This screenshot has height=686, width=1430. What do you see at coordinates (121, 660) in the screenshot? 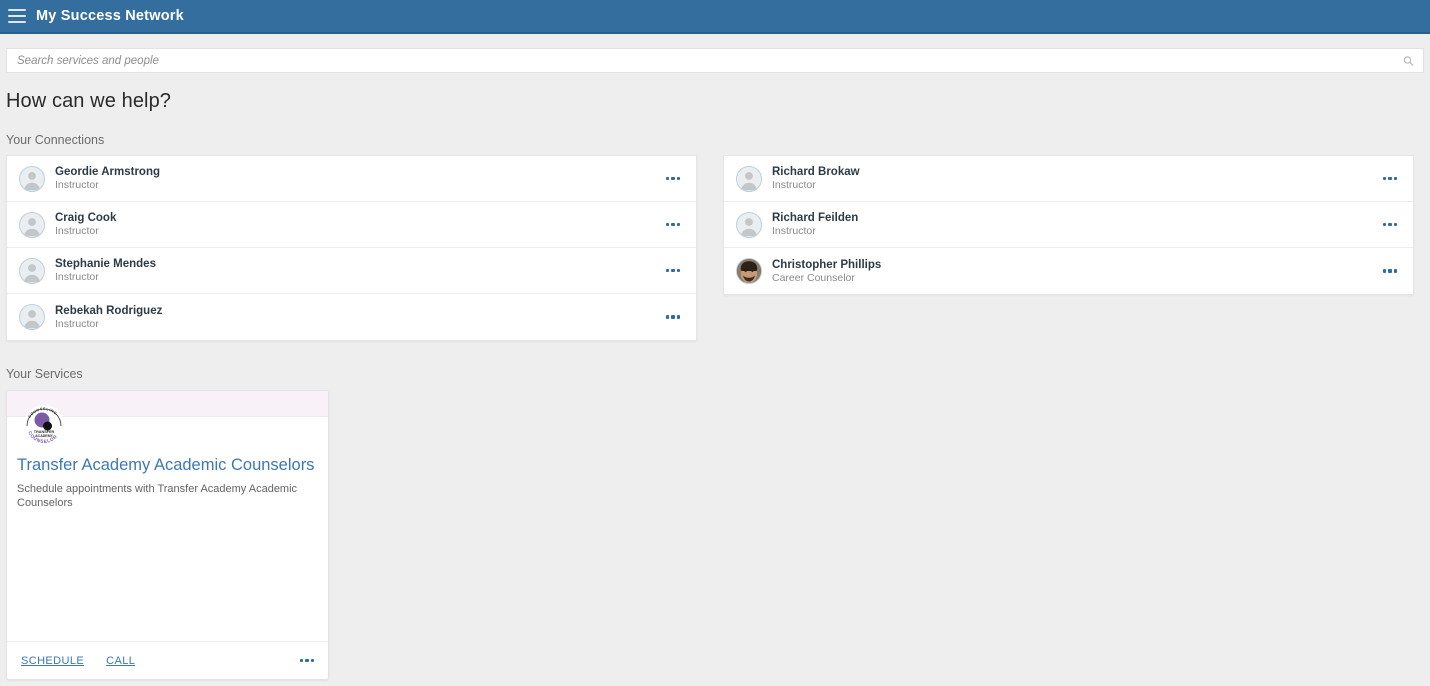
I see `call-link: CALL` at bounding box center [121, 660].